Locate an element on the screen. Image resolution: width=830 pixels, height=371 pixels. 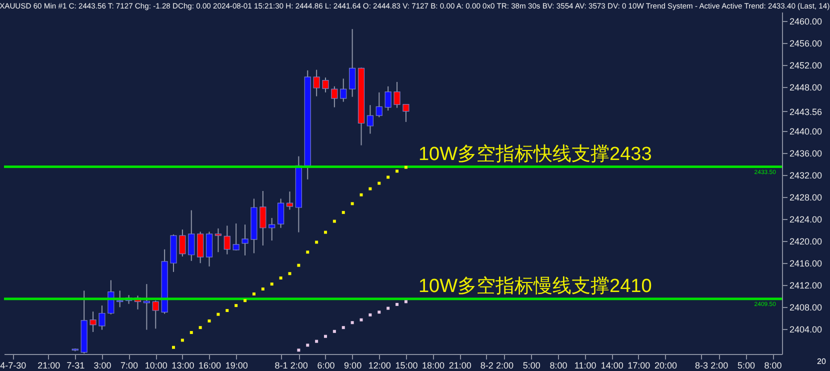
x-tick-label: 12:00 is located at coordinates (379, 365).